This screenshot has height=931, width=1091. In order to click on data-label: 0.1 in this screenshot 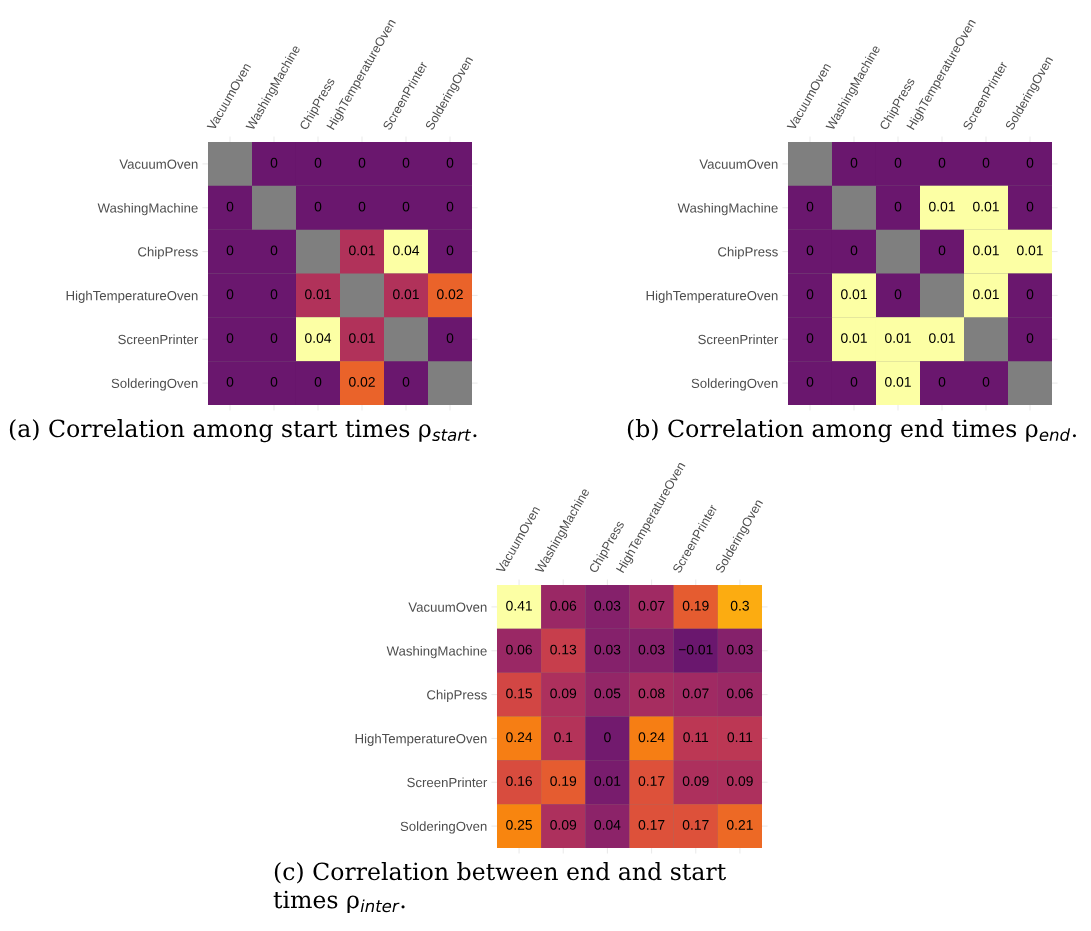, I will do `click(563, 737)`.